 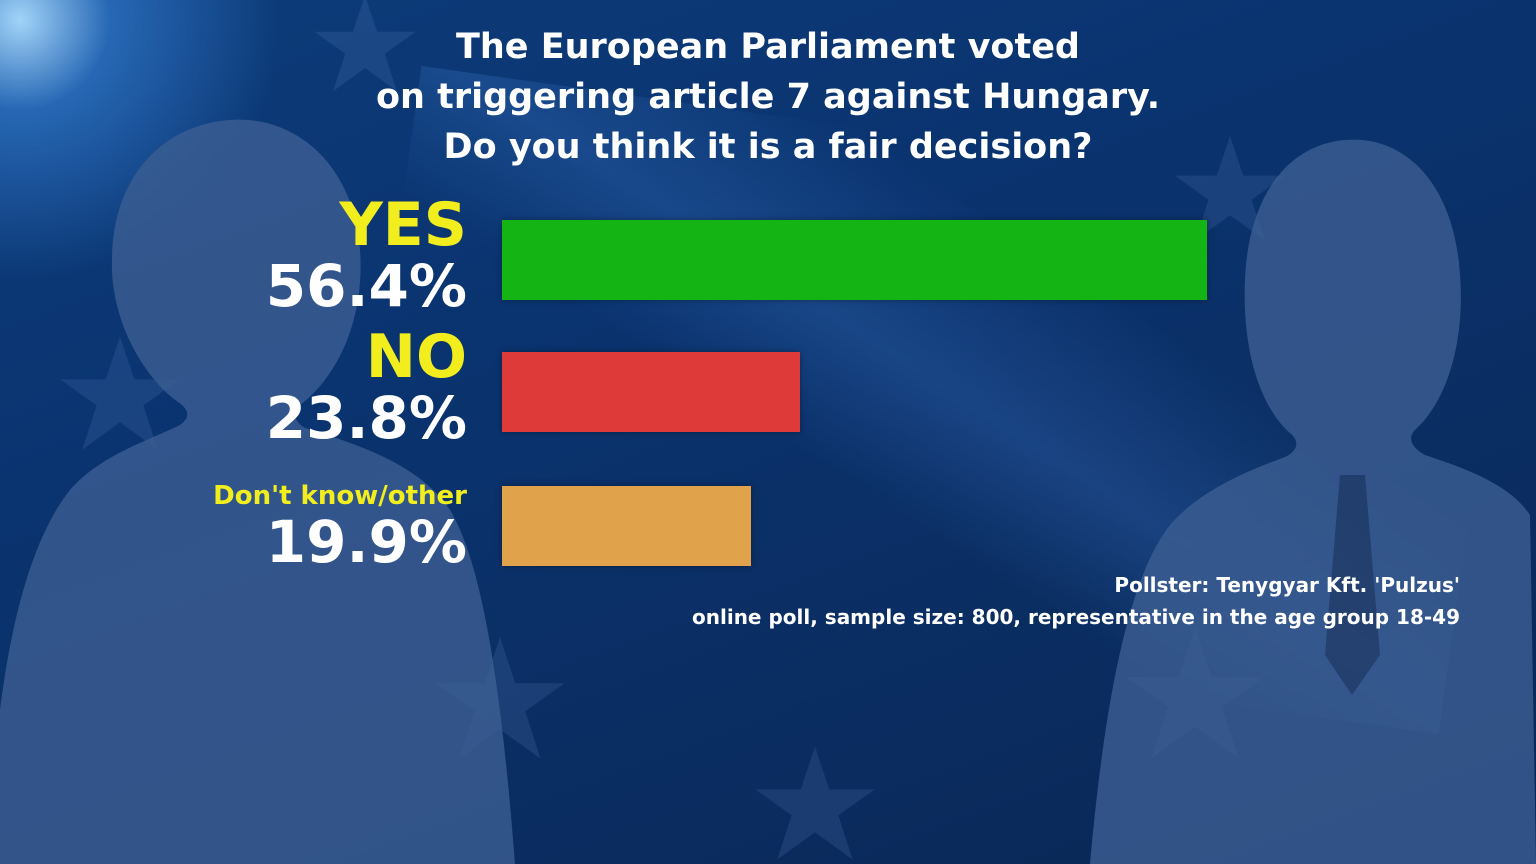 What do you see at coordinates (651, 392) in the screenshot?
I see `bar-no` at bounding box center [651, 392].